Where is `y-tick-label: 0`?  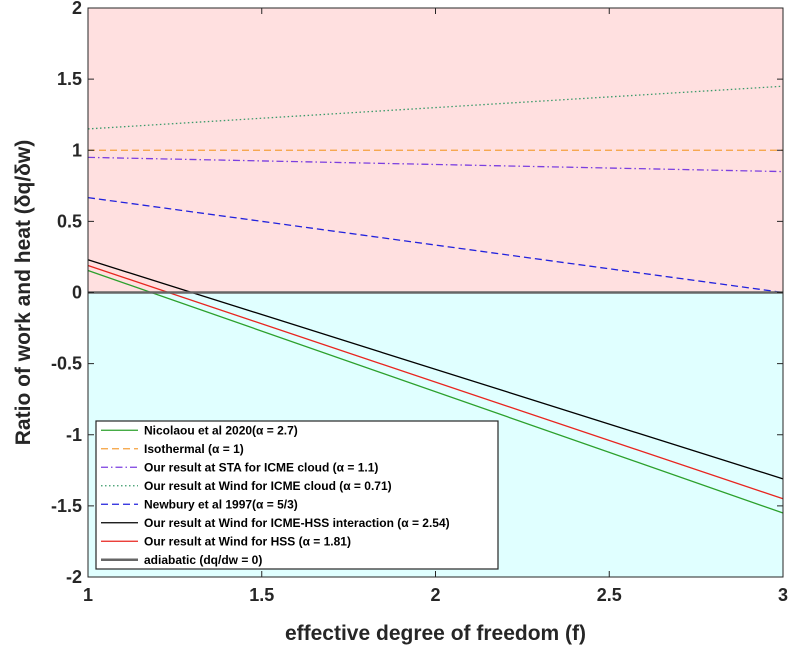 y-tick-label: 0 is located at coordinates (77, 293).